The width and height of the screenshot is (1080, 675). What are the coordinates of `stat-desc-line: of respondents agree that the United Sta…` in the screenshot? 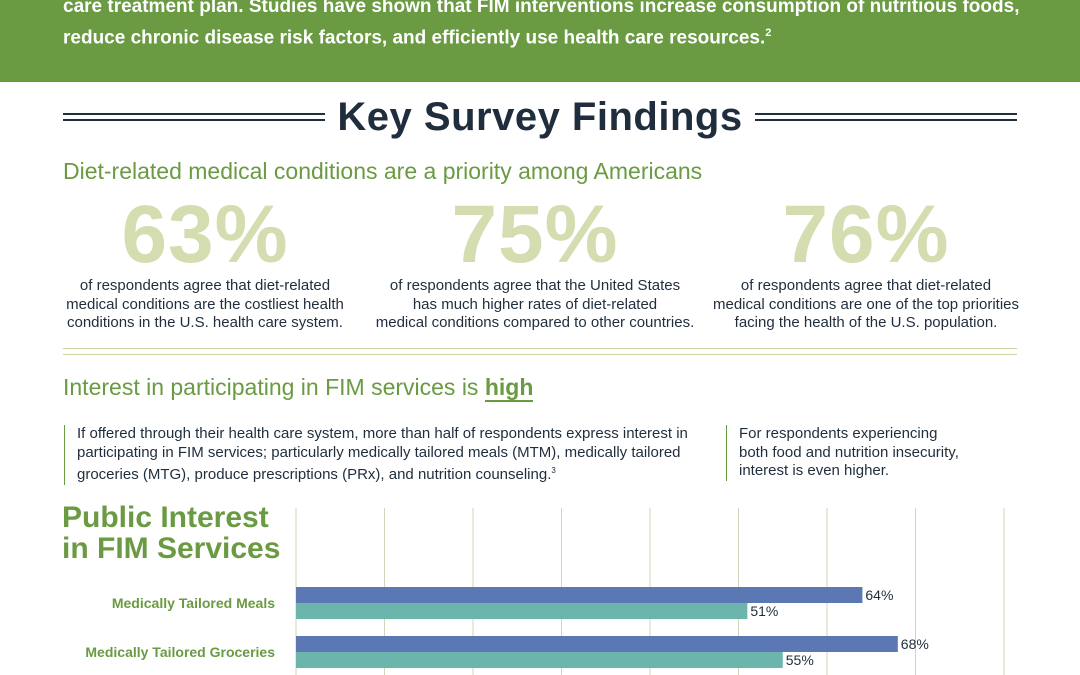 It's located at (535, 285).